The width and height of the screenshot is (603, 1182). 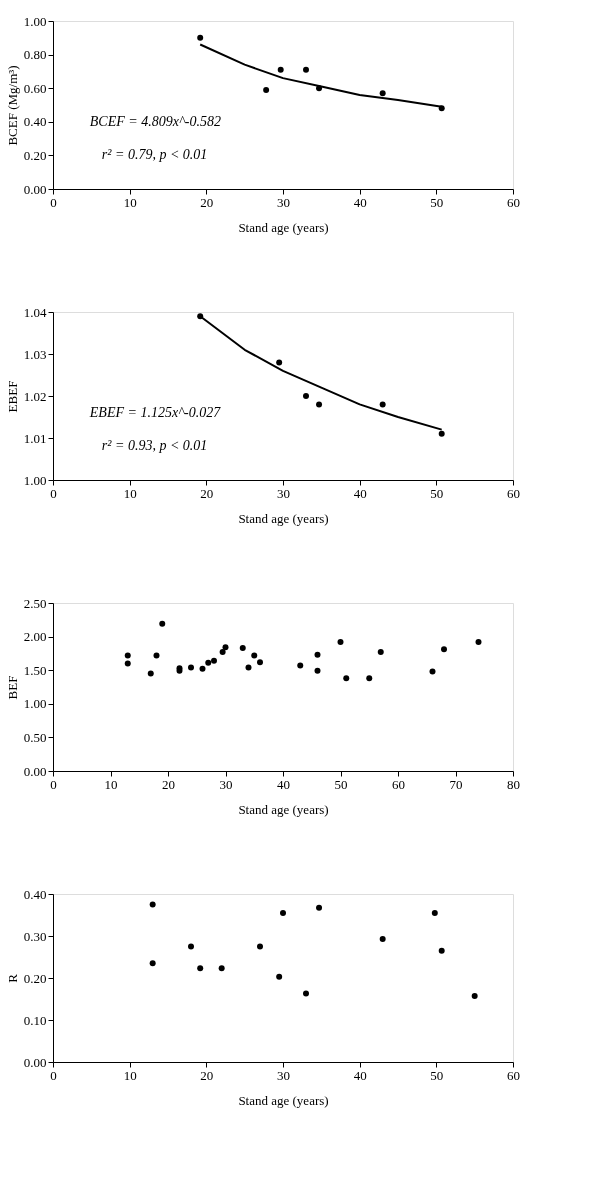 I want to click on annotation: r² = 0.93, p < 0.01, so click(x=154, y=446).